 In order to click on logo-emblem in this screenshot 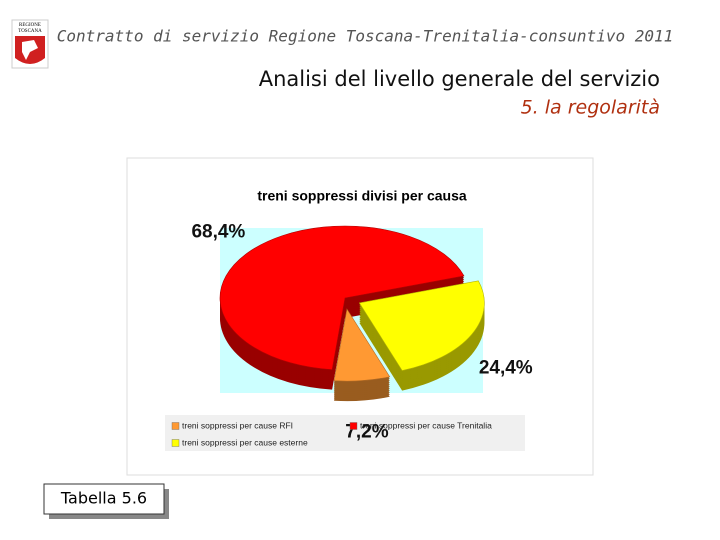, I will do `click(30, 50)`.